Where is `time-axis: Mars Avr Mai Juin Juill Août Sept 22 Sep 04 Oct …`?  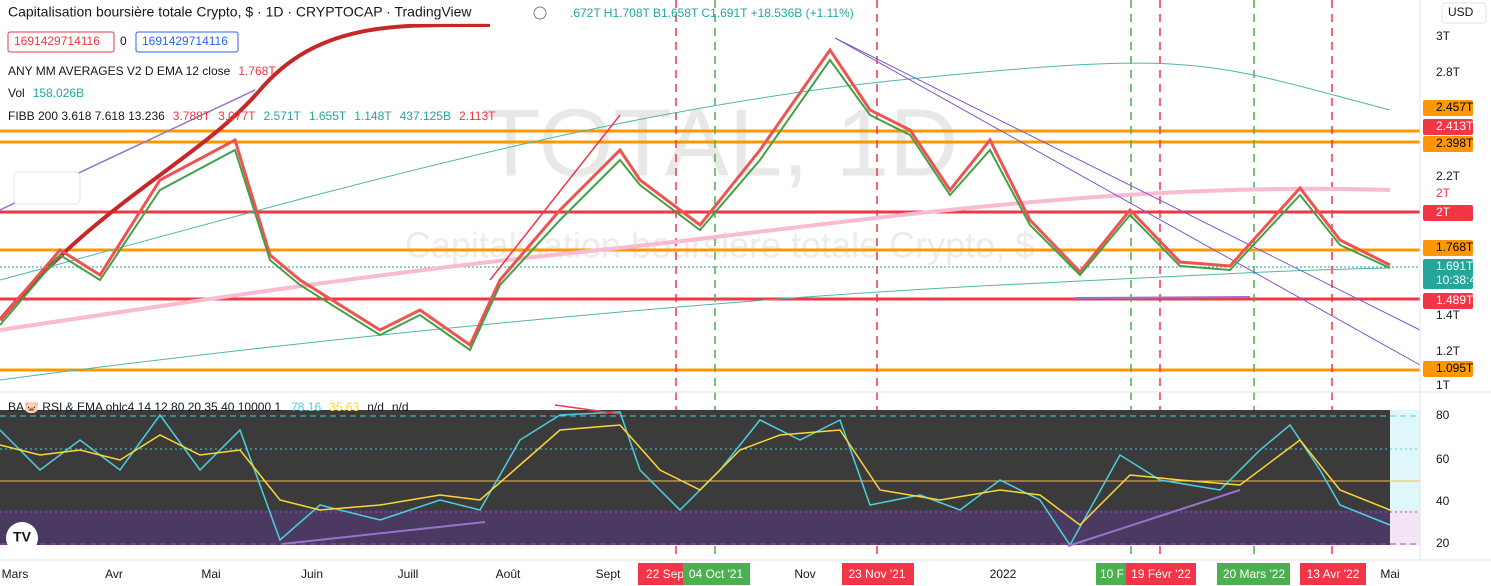 time-axis: Mars Avr Mai Juin Juill Août Sept 22 Sep 04 Oct … is located at coordinates (701, 574).